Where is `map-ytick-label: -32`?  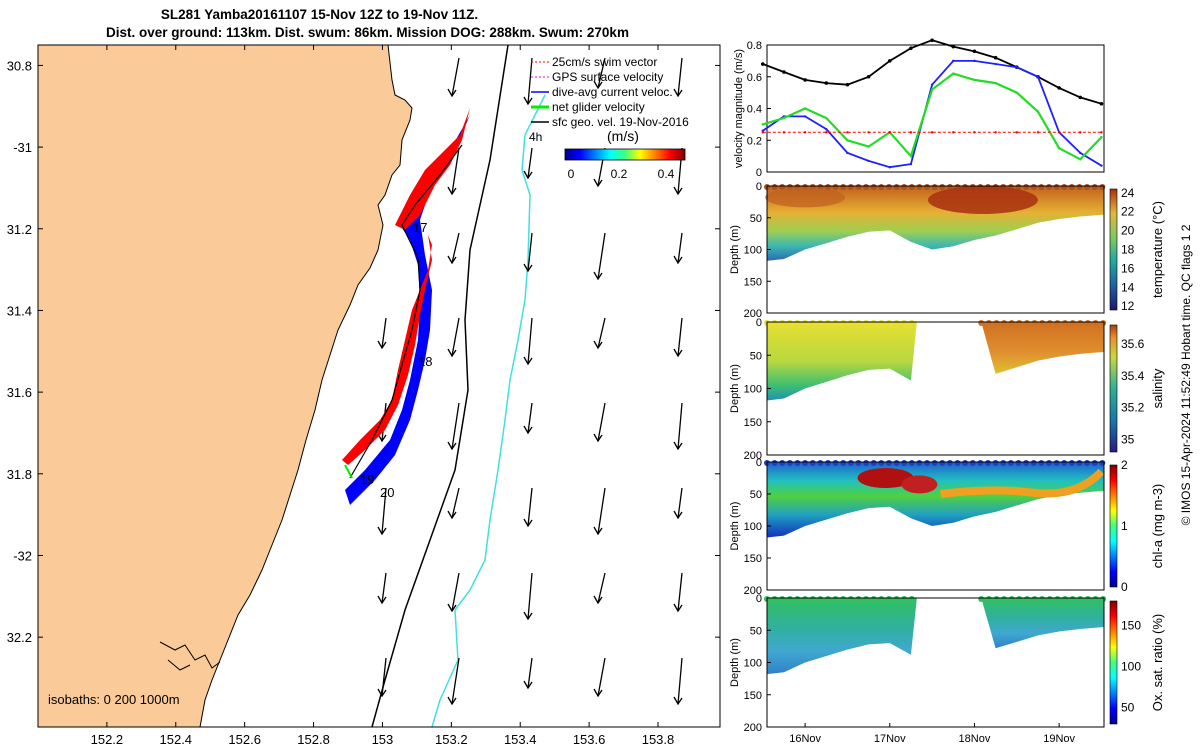 map-ytick-label: -32 is located at coordinates (22, 555).